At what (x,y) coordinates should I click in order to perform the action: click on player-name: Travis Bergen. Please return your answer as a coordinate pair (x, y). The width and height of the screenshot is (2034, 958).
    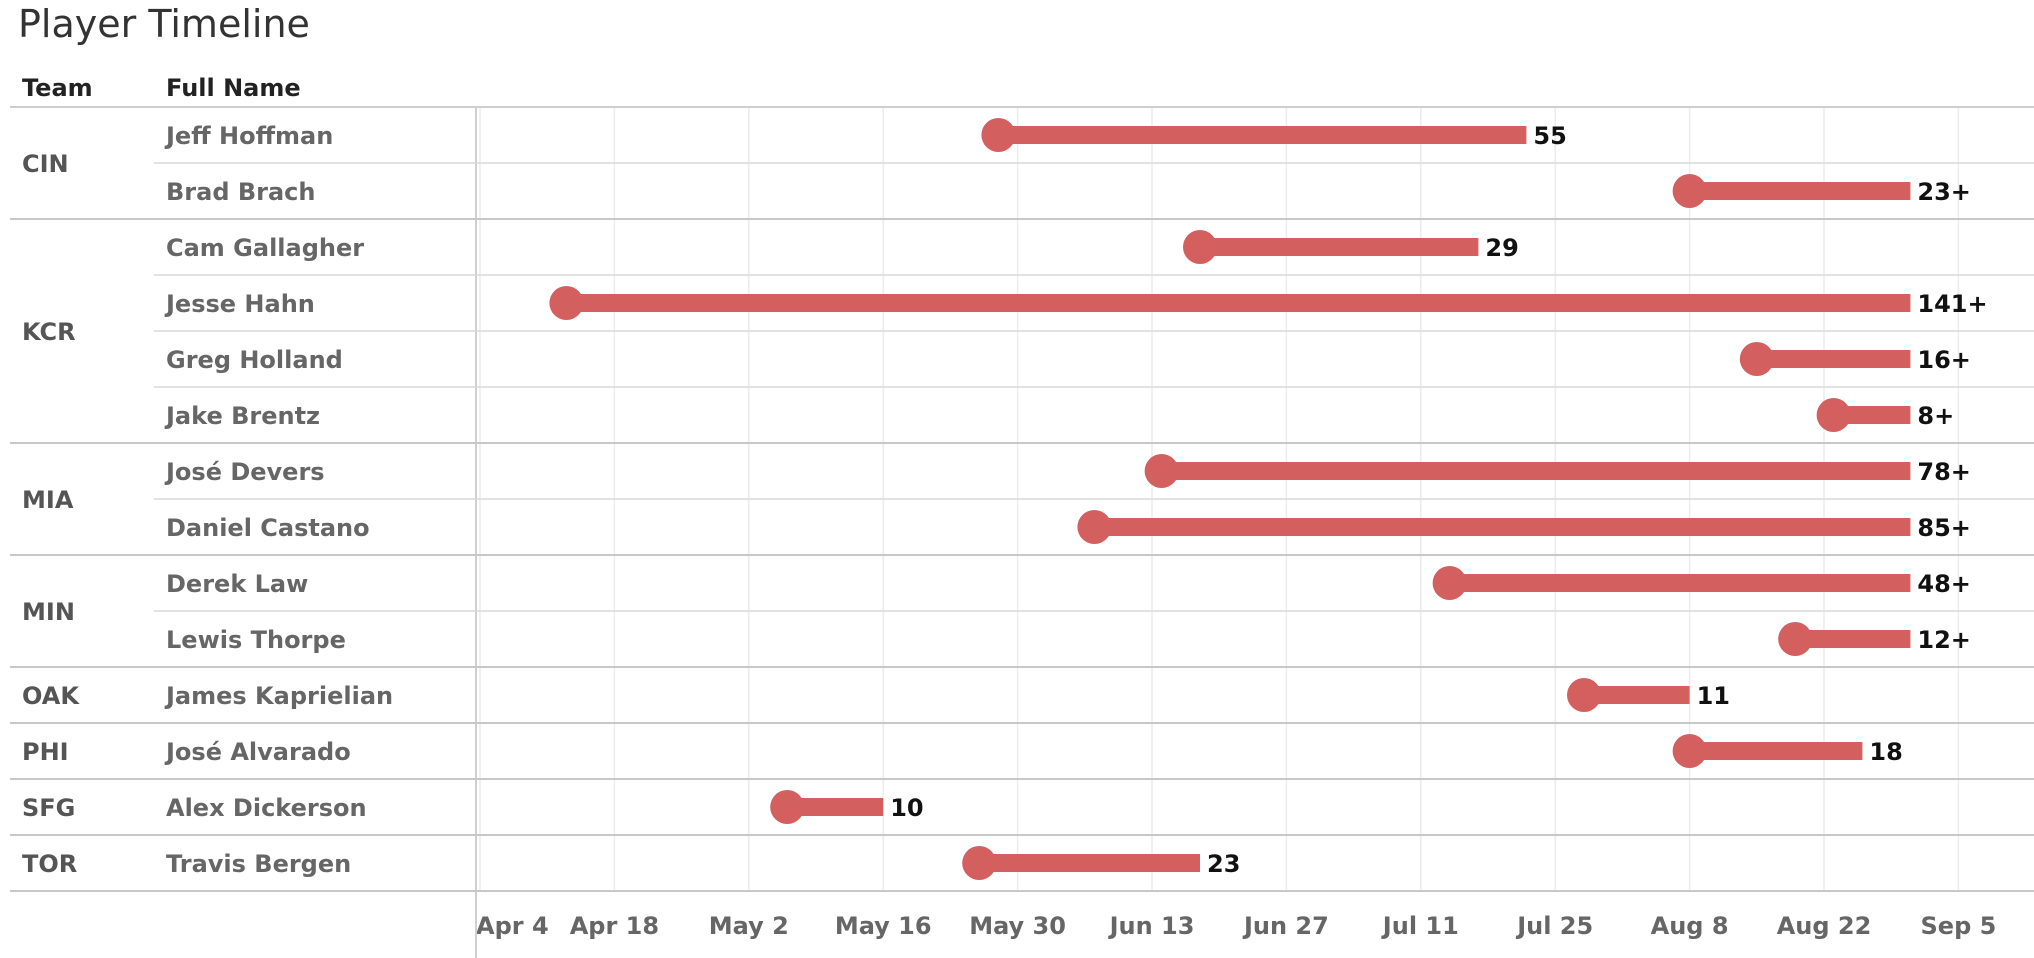
    Looking at the image, I should click on (258, 864).